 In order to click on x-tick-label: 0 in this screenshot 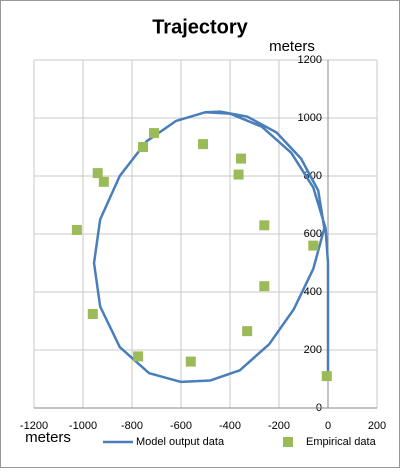, I will do `click(328, 426)`.